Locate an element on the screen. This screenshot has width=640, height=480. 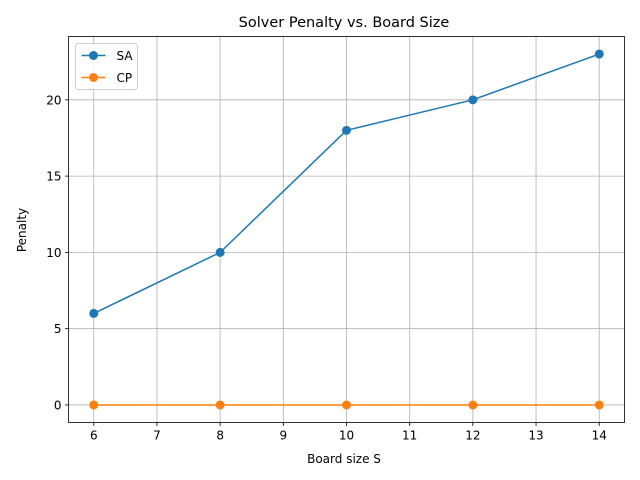
x-tick-label: 11 is located at coordinates (409, 436).